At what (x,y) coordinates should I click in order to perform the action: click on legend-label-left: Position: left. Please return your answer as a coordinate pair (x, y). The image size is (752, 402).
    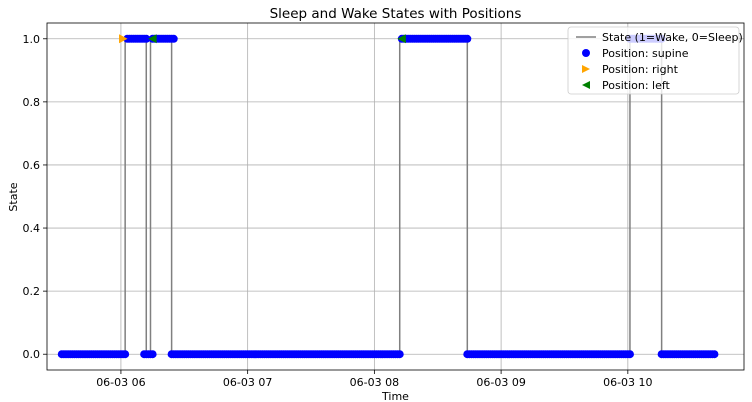
    Looking at the image, I should click on (636, 85).